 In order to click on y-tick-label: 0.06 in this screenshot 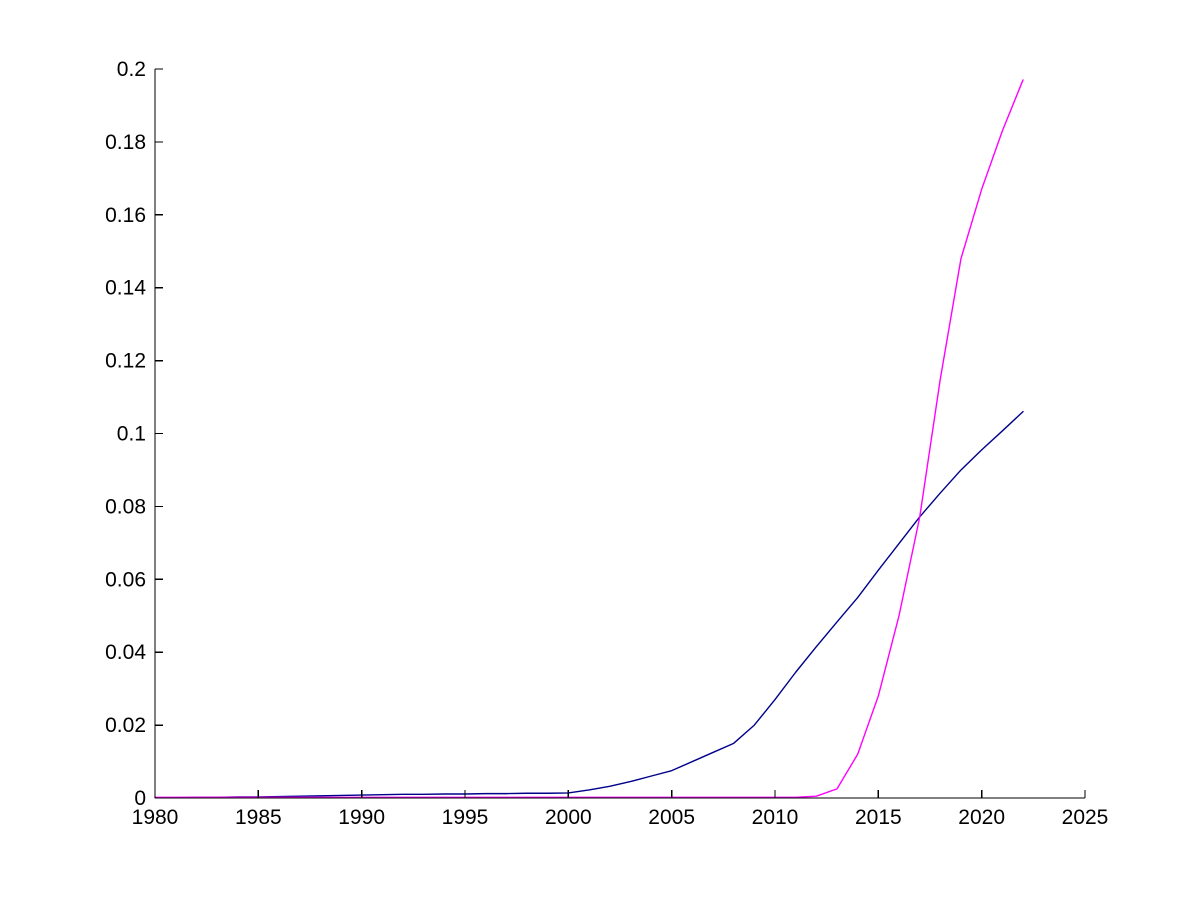, I will do `click(125, 579)`.